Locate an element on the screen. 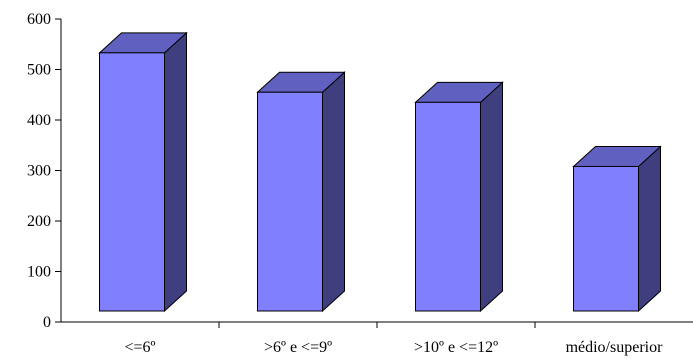  y-tick-labels: 0 100 200 300 400 500 600 is located at coordinates (39, 171).